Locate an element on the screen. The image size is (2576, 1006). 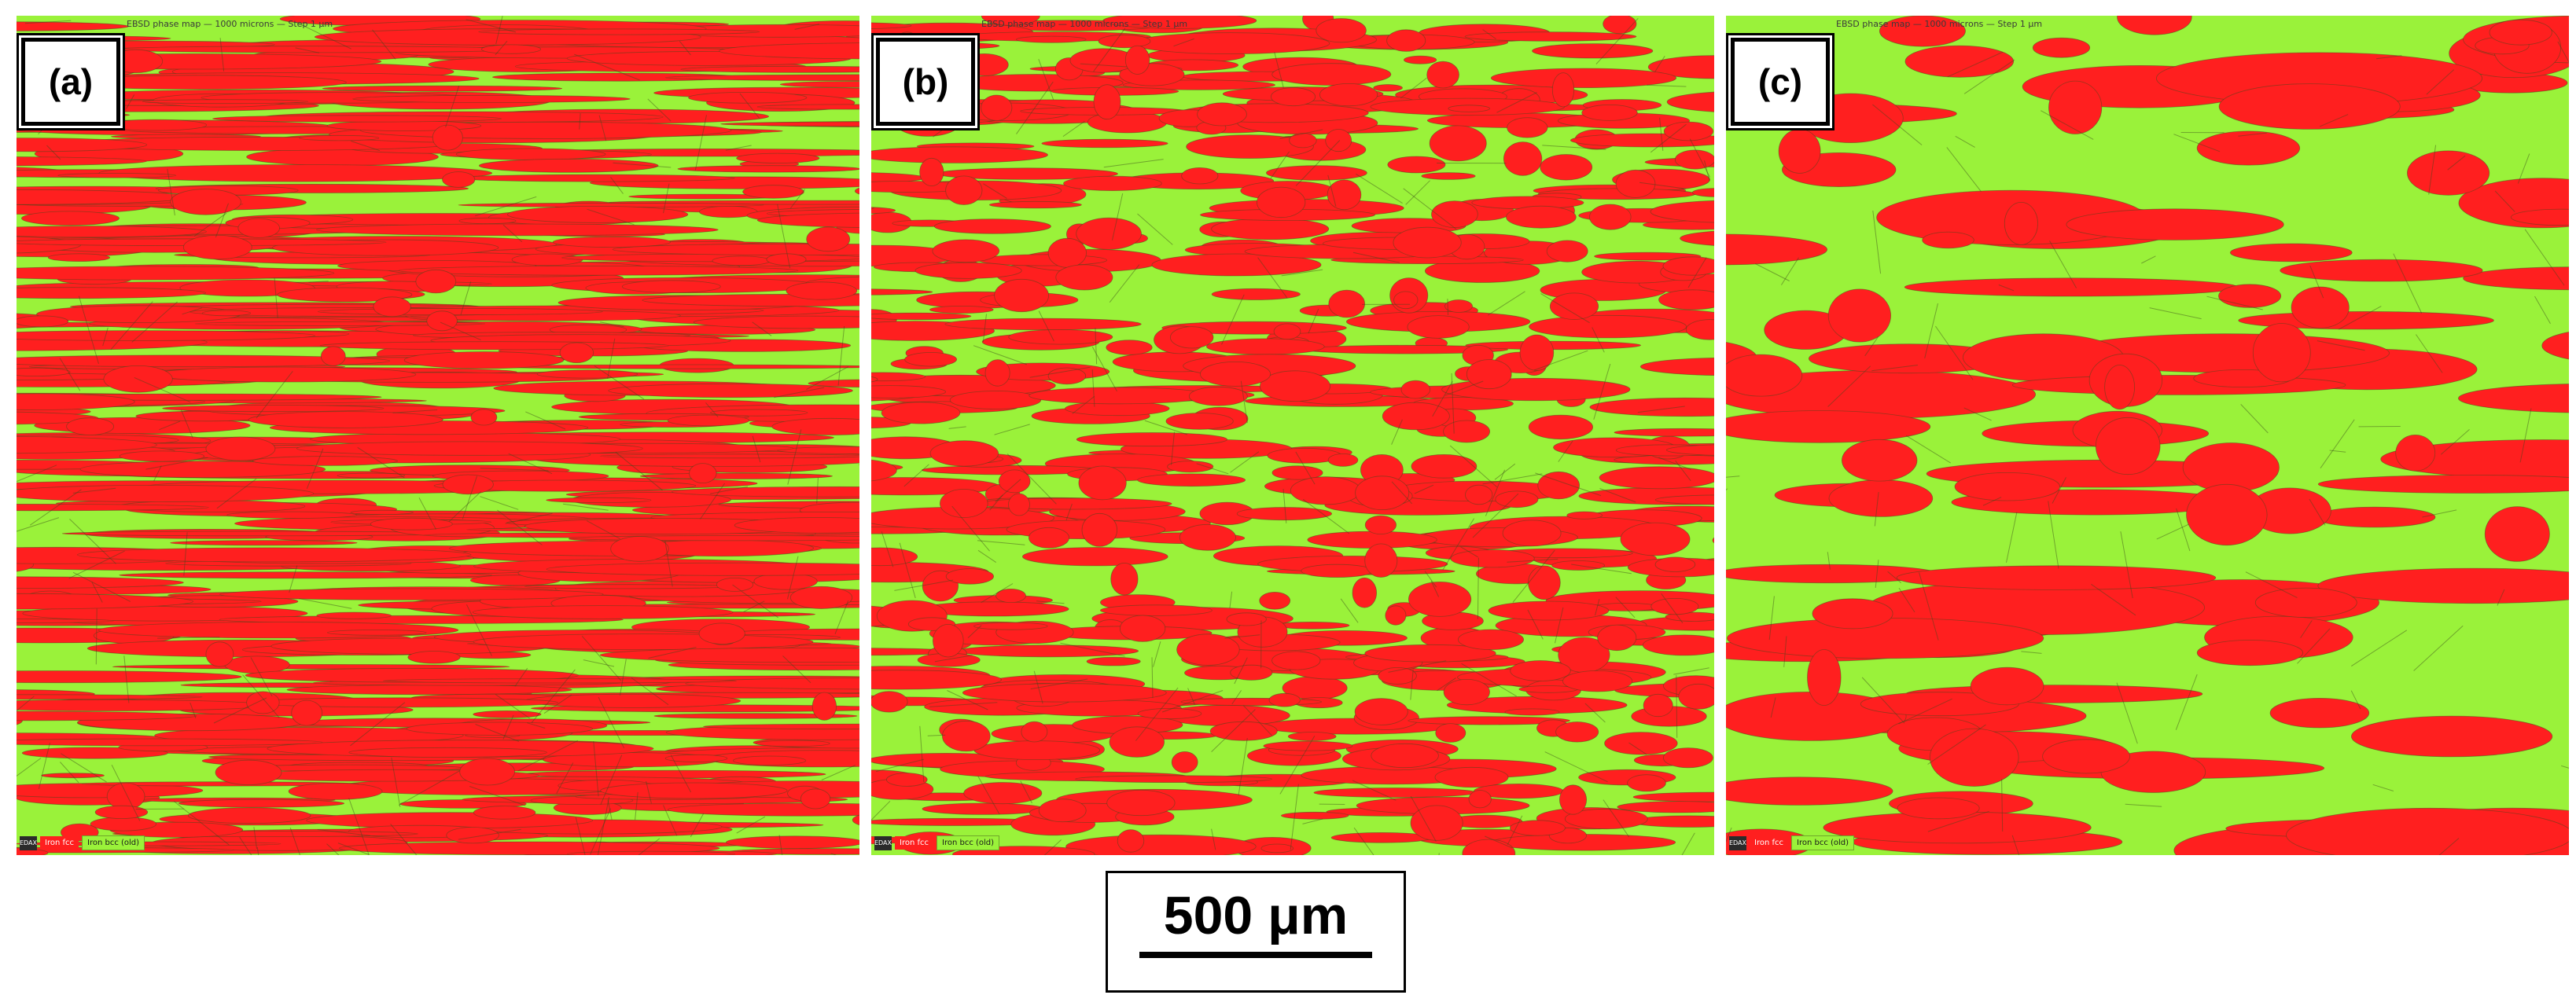
legend-c: EDAX Iron fcc Iron bcc (old) is located at coordinates (1792, 842).